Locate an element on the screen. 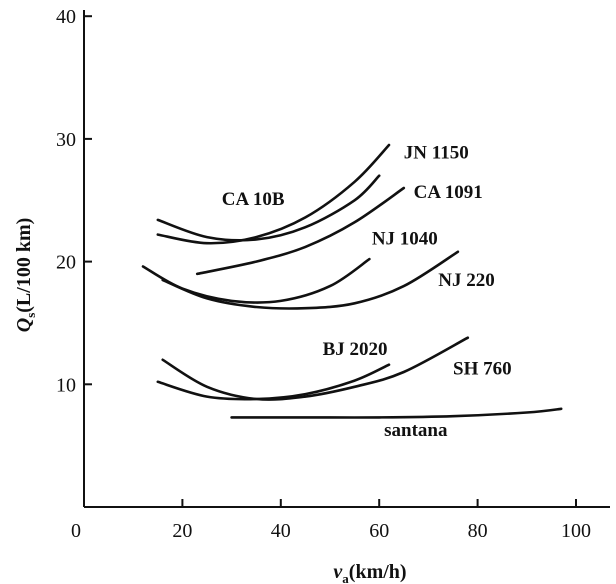  series-line-ca-10b is located at coordinates (268, 208).